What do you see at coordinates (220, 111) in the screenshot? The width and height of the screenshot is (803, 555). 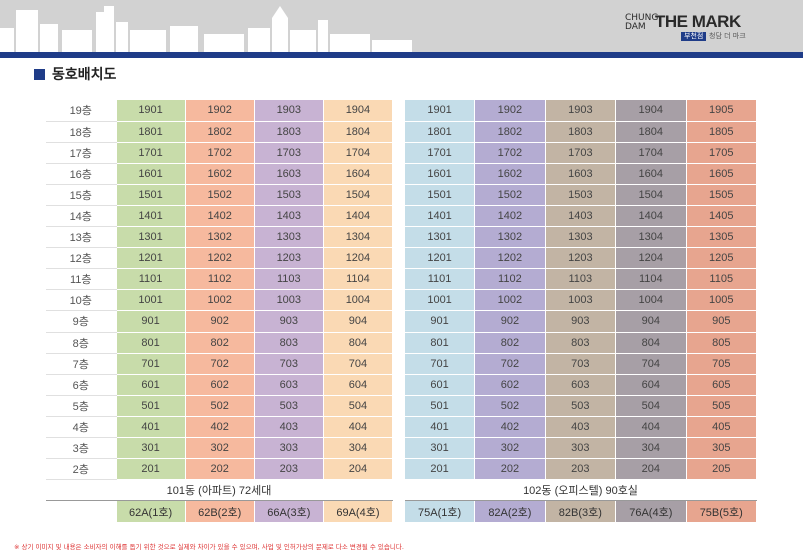 I see `table-row: 19층 1901 1902 1903 1904` at bounding box center [220, 111].